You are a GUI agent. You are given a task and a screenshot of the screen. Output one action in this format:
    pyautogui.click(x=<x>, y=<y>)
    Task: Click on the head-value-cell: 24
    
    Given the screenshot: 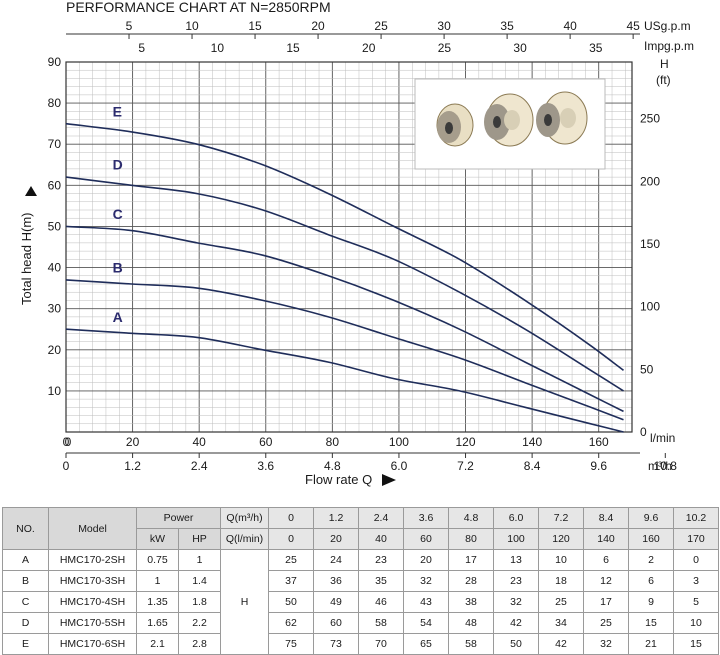 What is the action you would take?
    pyautogui.click(x=336, y=560)
    